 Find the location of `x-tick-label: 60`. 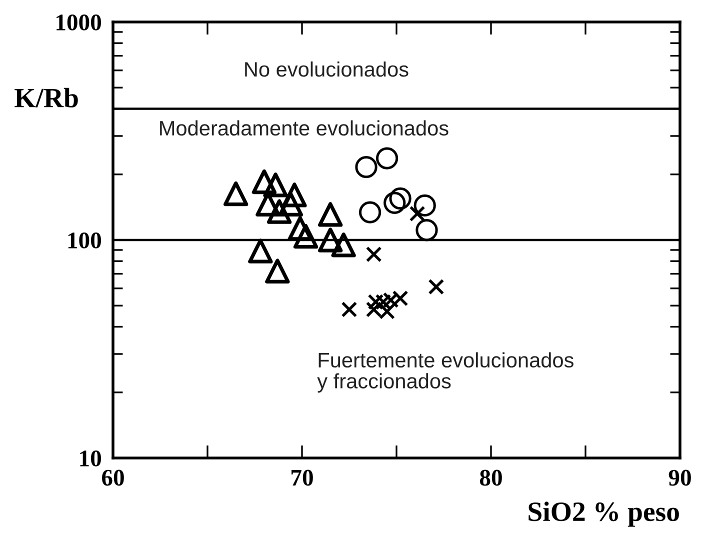

x-tick-label: 60 is located at coordinates (113, 478).